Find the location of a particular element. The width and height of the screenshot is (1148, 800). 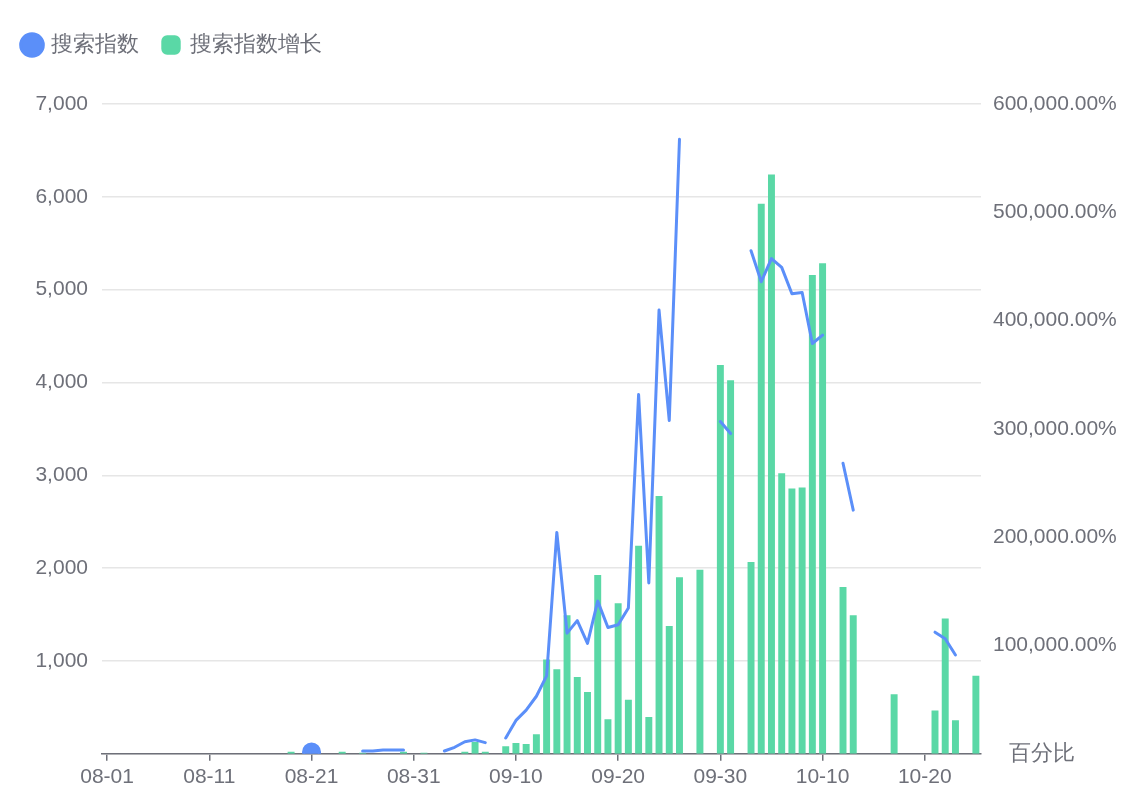

x-tick-label: 08-31 is located at coordinates (413, 776).